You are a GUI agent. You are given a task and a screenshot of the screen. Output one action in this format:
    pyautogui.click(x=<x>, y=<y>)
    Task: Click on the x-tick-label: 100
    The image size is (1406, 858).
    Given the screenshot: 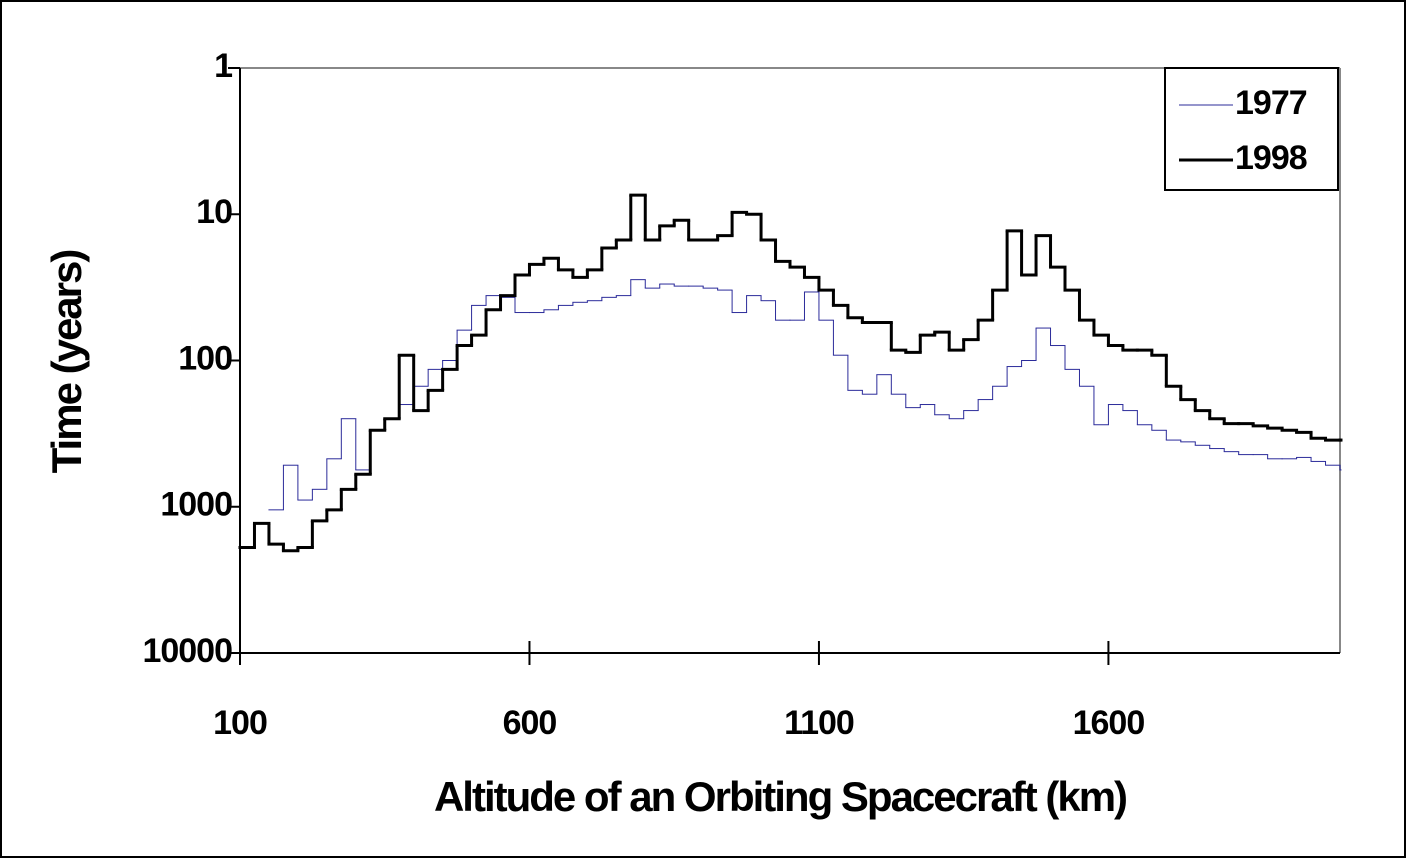 What is the action you would take?
    pyautogui.click(x=240, y=723)
    